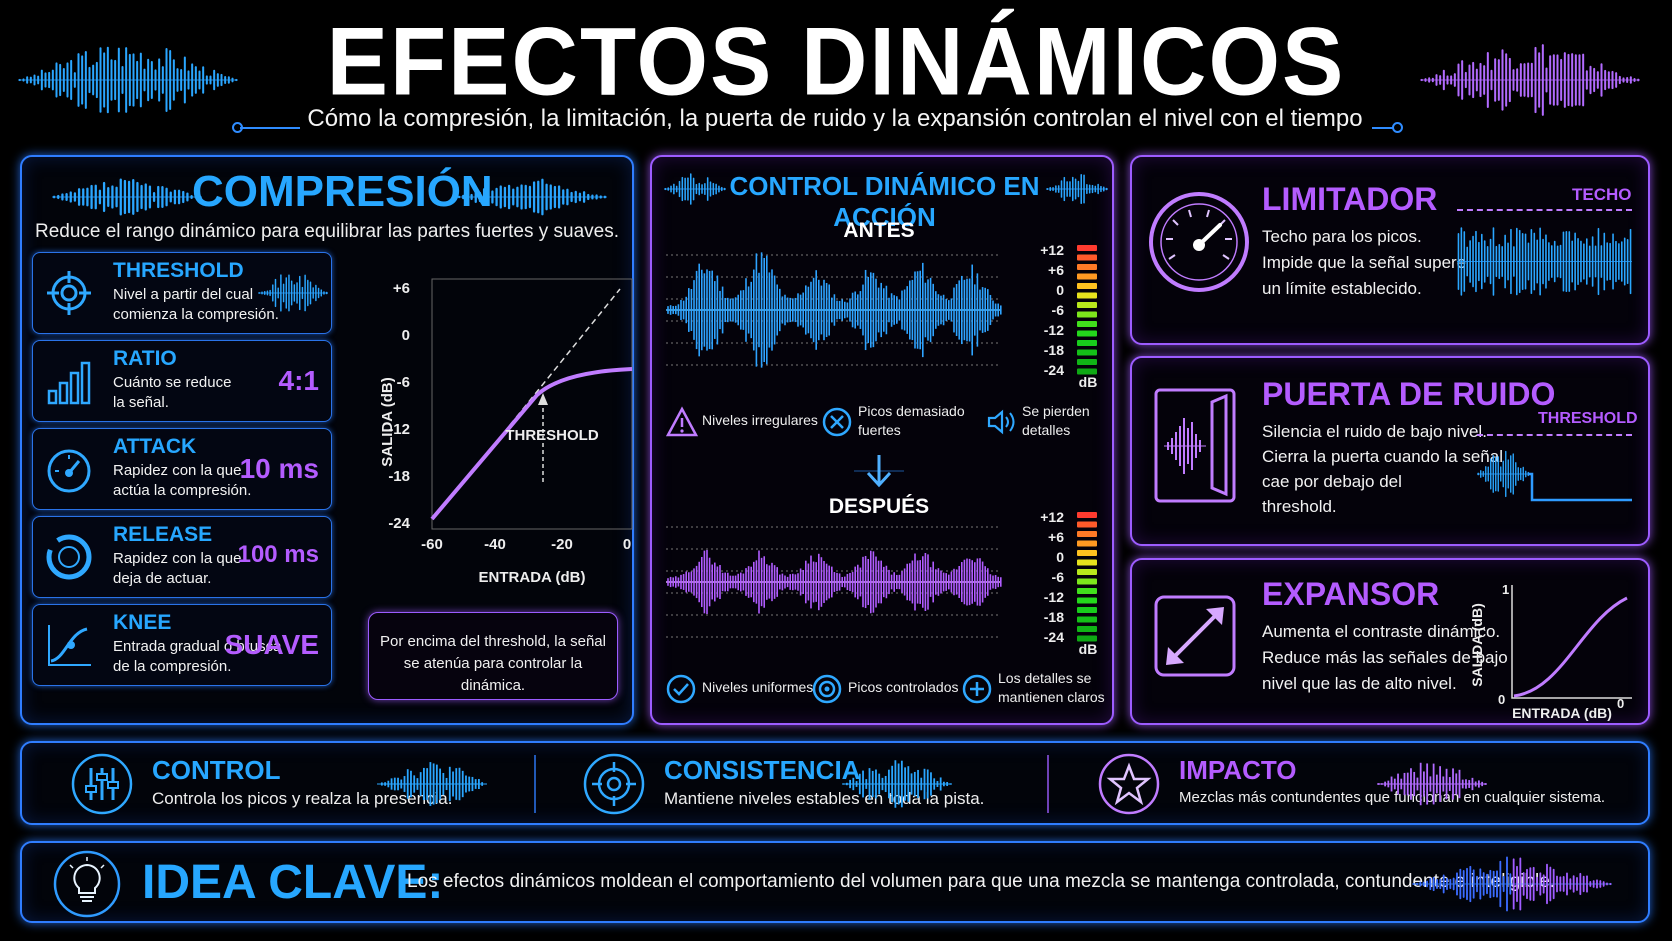 The height and width of the screenshot is (941, 1672). I want to click on graph-frame, so click(532, 404).